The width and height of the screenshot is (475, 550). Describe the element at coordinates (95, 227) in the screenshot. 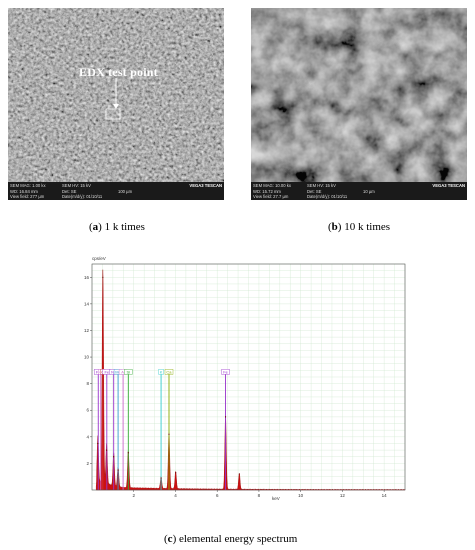

I see `caption-a-label: a` at that location.